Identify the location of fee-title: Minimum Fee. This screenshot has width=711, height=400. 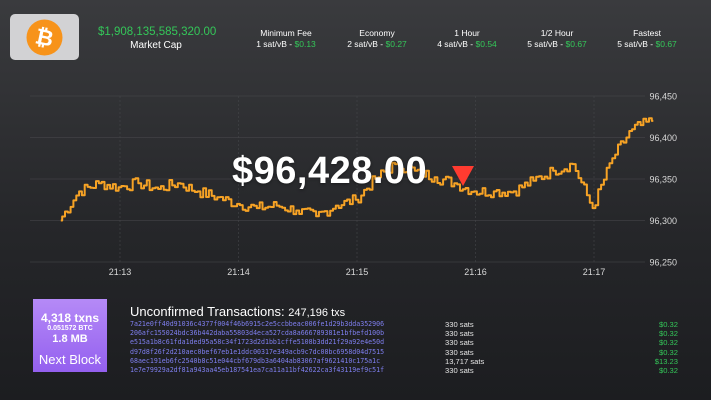
(286, 33).